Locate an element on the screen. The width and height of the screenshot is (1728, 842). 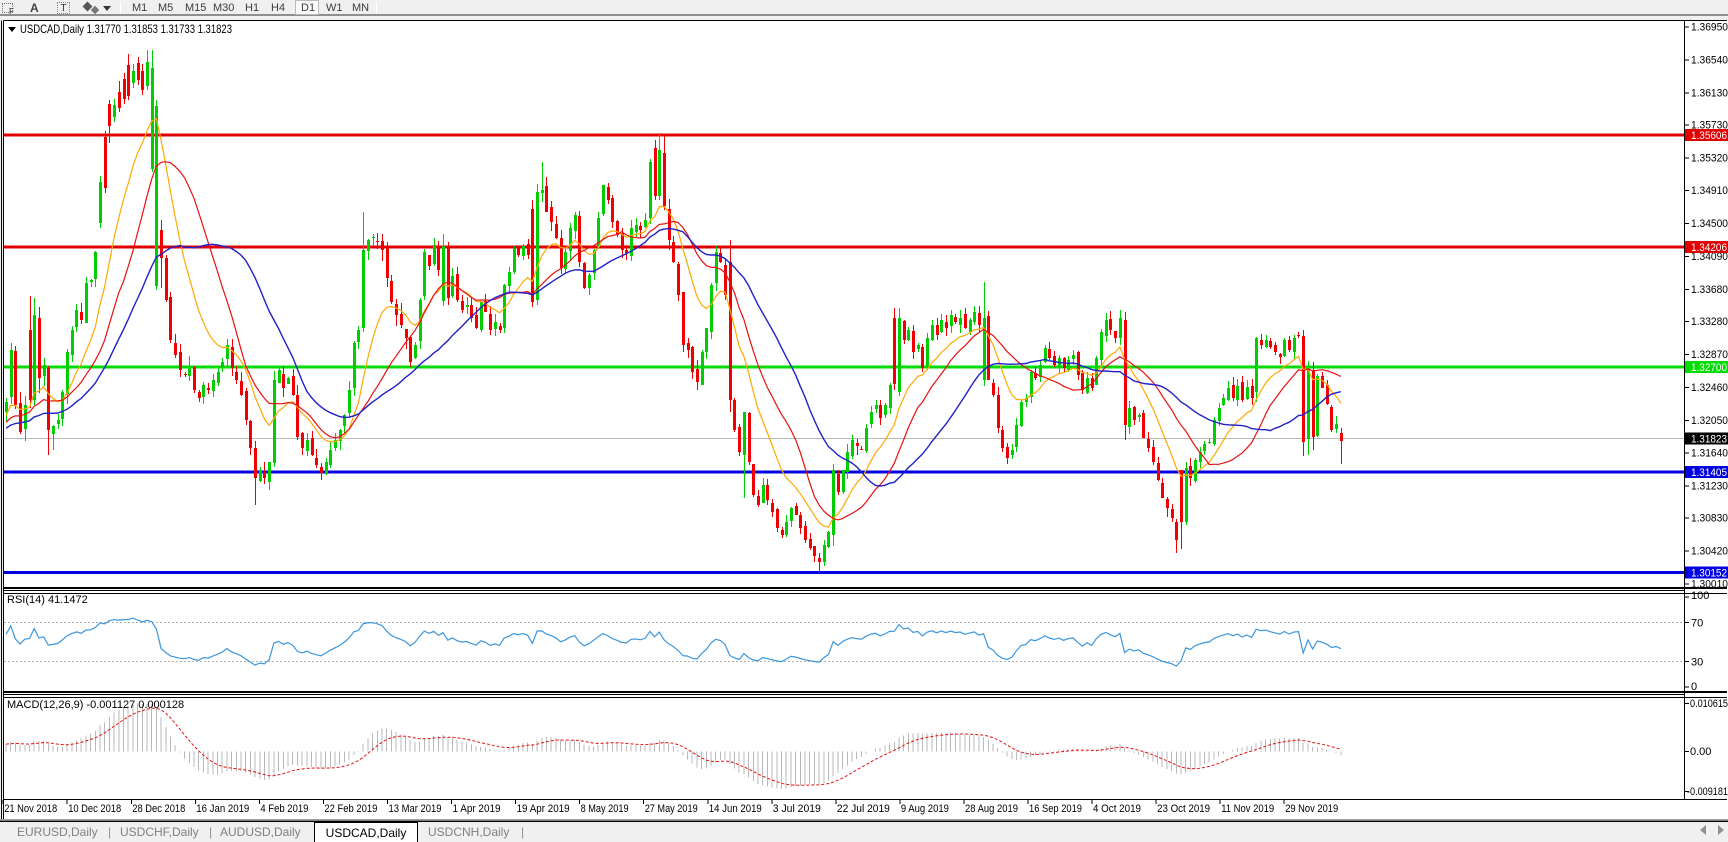
svg-text: 1.32870 is located at coordinates (1709, 355).